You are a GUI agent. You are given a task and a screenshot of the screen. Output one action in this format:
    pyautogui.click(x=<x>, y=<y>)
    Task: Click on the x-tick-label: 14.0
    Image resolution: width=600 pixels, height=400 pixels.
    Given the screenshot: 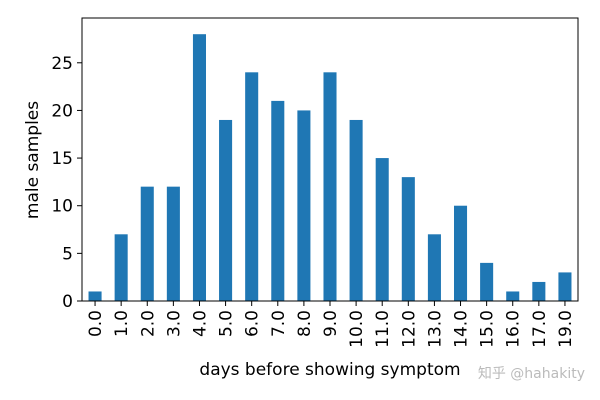 What is the action you would take?
    pyautogui.click(x=462, y=329)
    